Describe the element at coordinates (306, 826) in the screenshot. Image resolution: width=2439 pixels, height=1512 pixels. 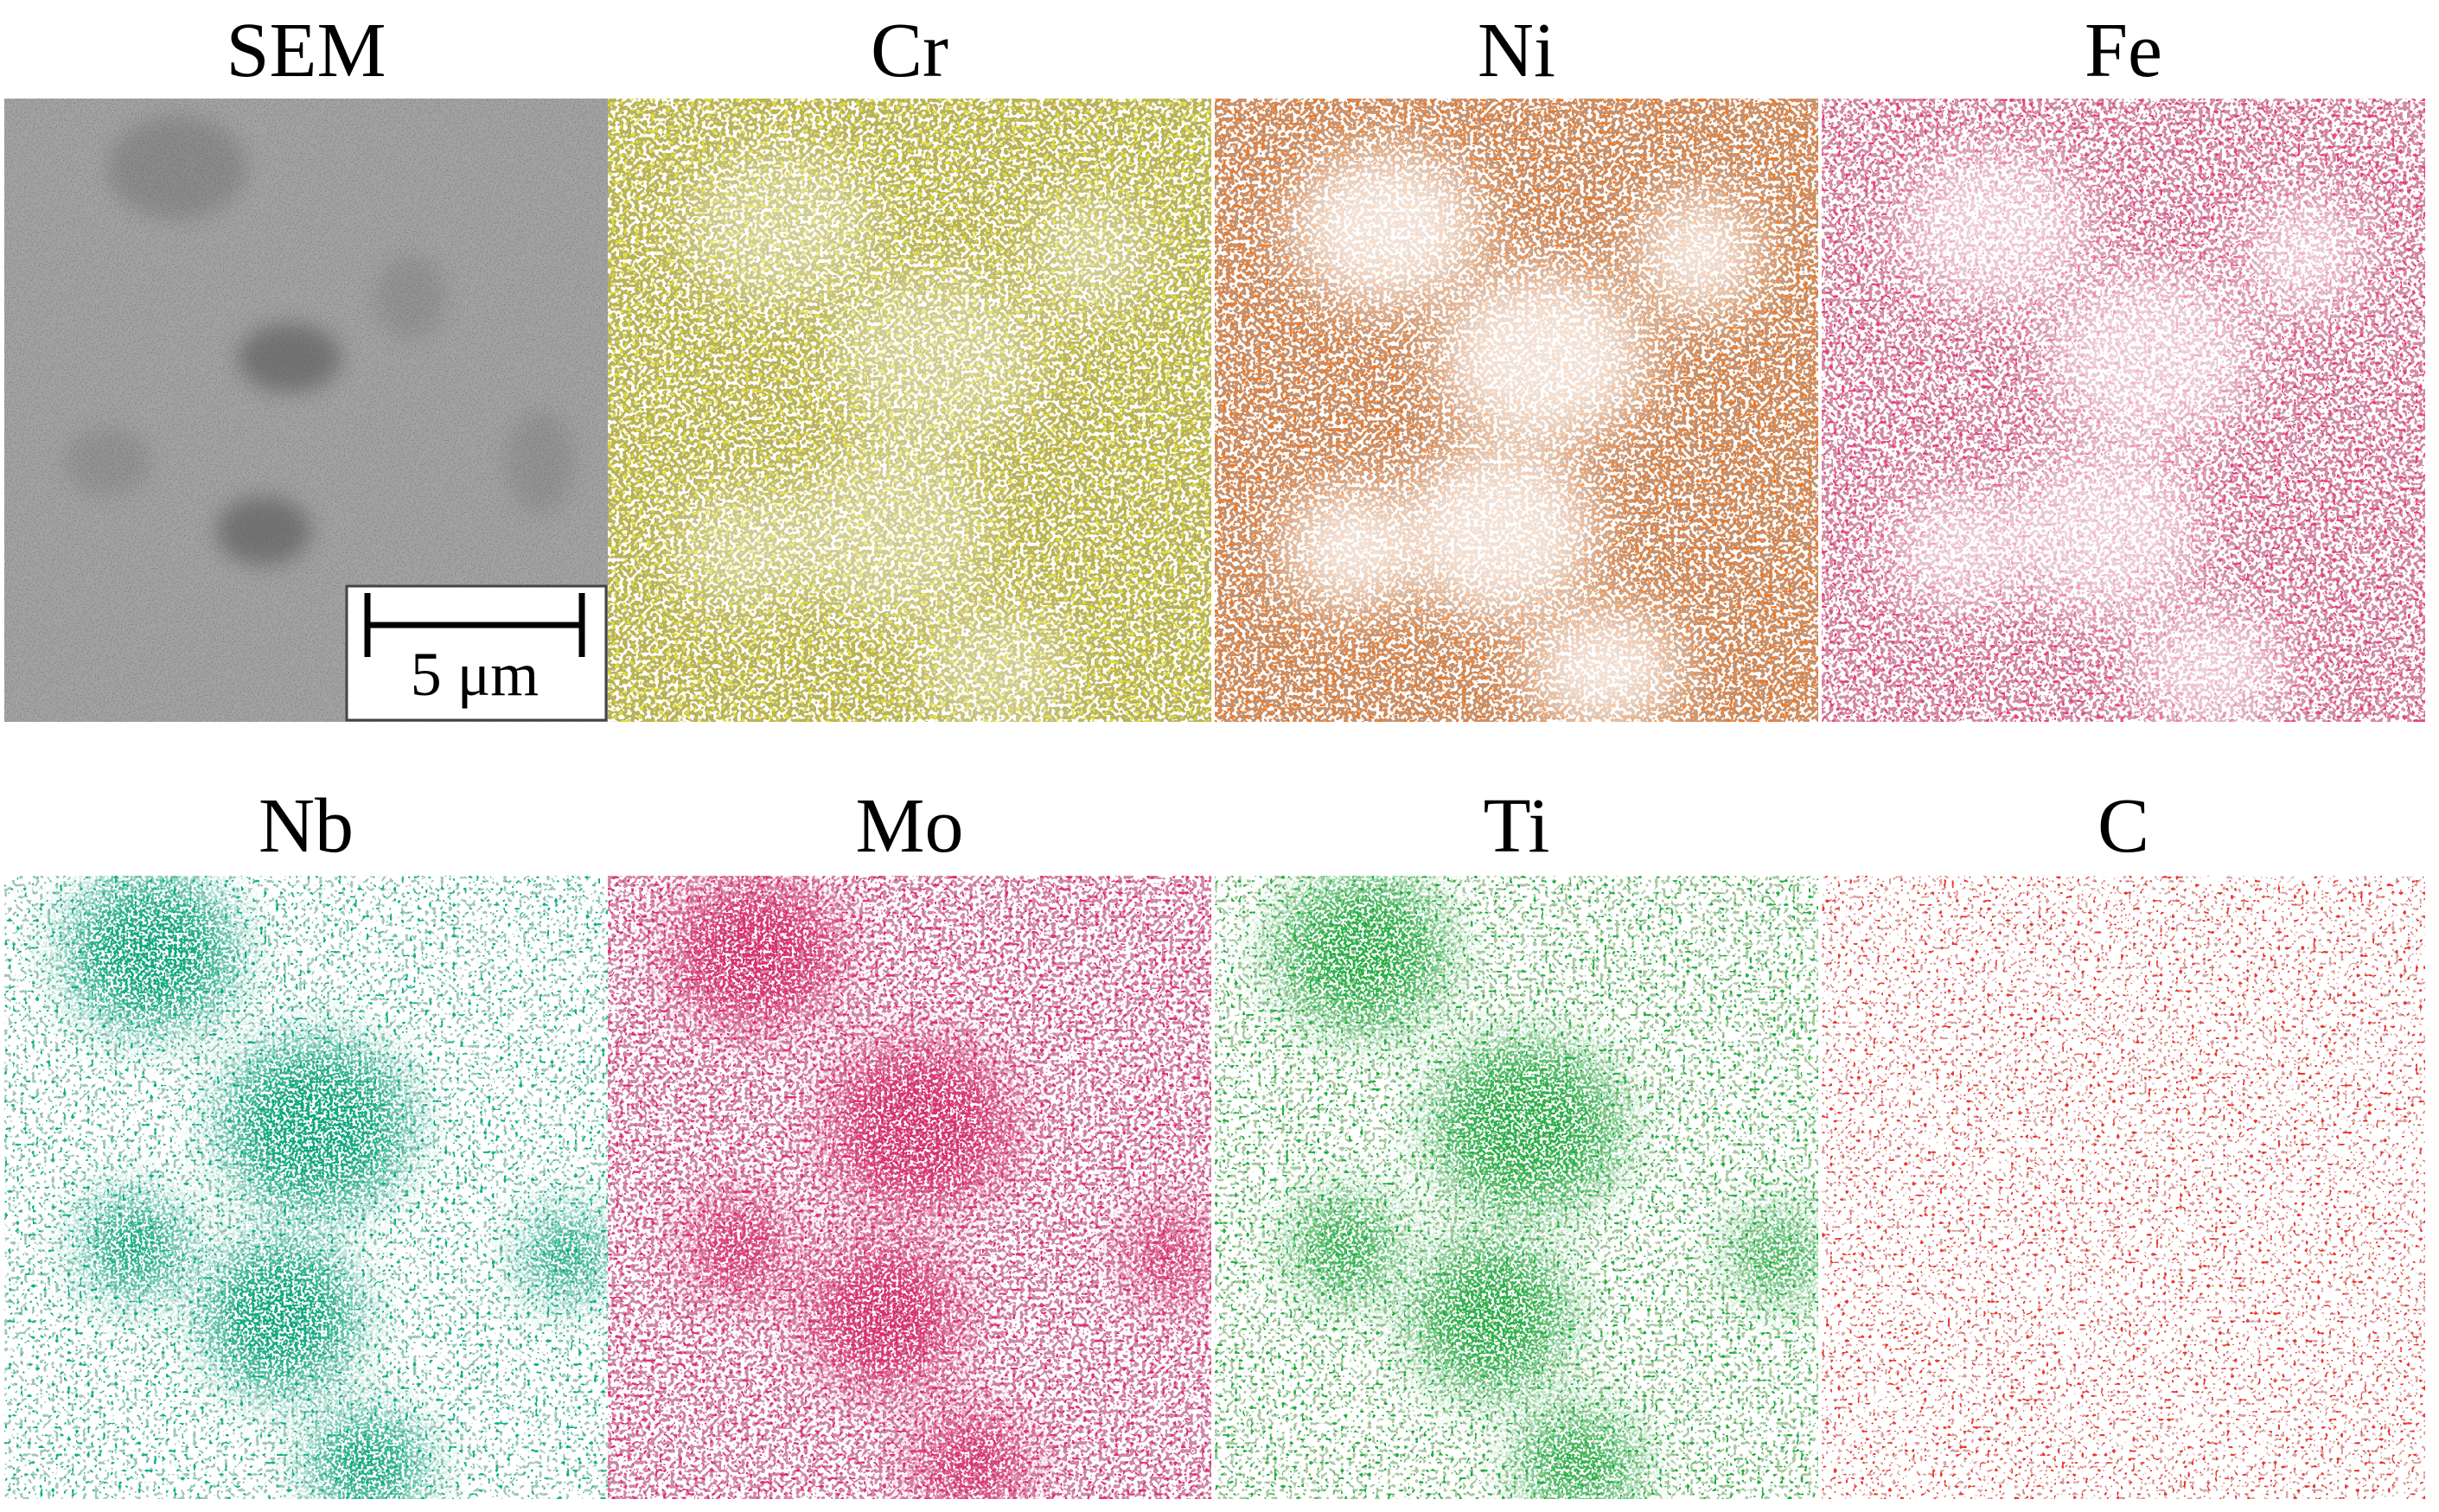
I see `panel-label: Nb` at that location.